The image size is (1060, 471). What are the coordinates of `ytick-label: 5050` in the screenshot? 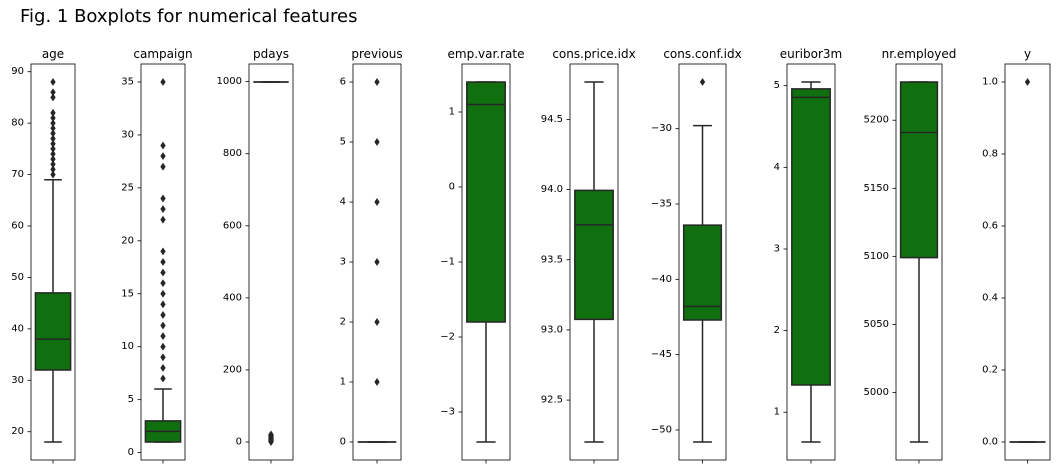 It's located at (876, 324).